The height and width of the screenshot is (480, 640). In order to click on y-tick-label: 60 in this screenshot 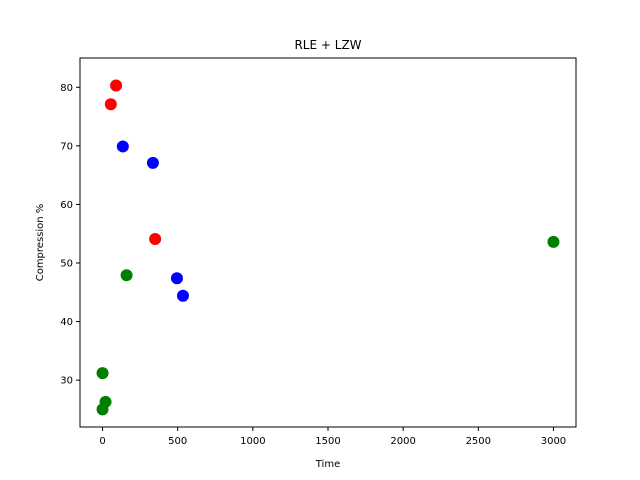, I will do `click(66, 205)`.